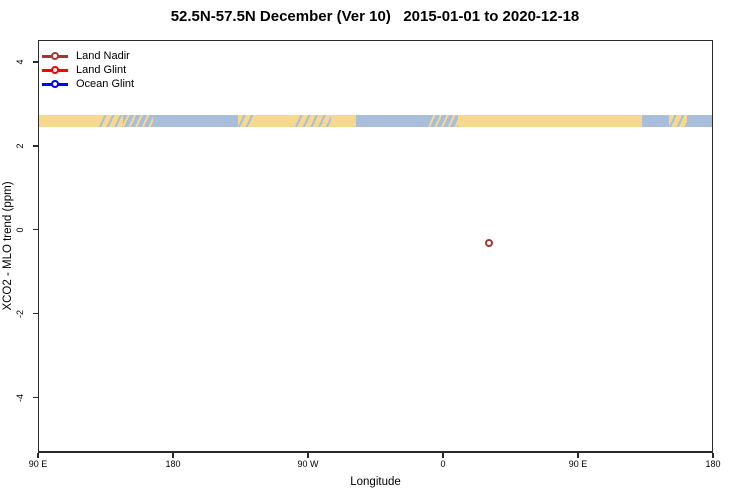 The width and height of the screenshot is (750, 500). I want to click on legend-item-land-nadir: Land Nadir, so click(88, 56).